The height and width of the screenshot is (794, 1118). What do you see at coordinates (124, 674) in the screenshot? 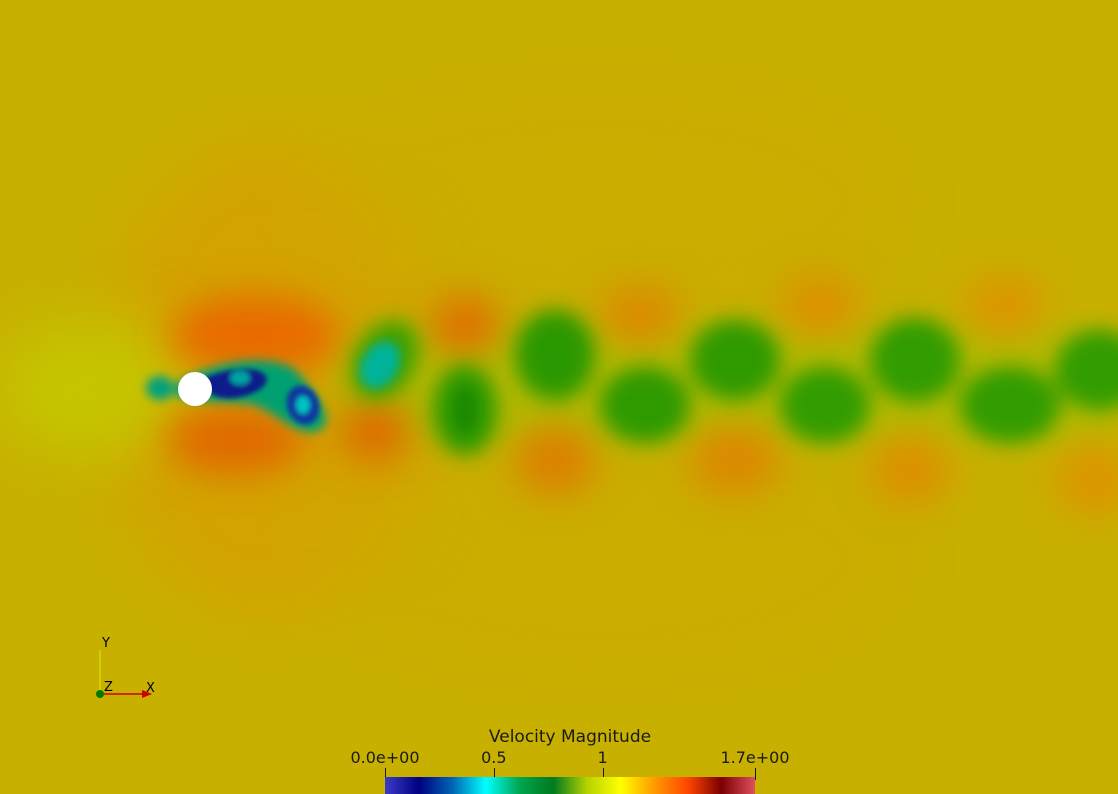
I see `orientation-axes` at bounding box center [124, 674].